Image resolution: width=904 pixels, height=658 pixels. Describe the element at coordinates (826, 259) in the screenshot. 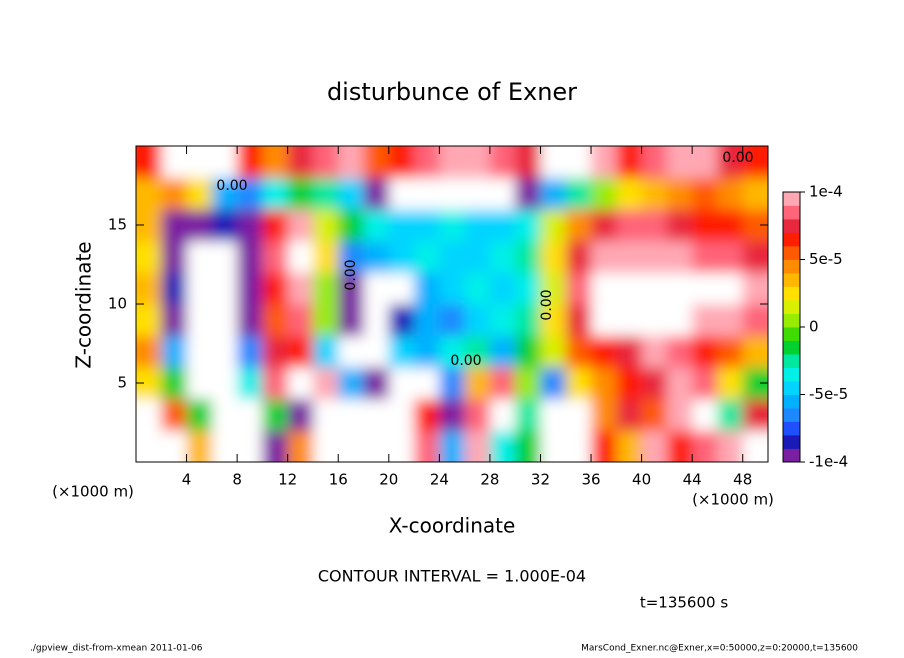

I see `colorbar-tick-label: 5e-5` at that location.